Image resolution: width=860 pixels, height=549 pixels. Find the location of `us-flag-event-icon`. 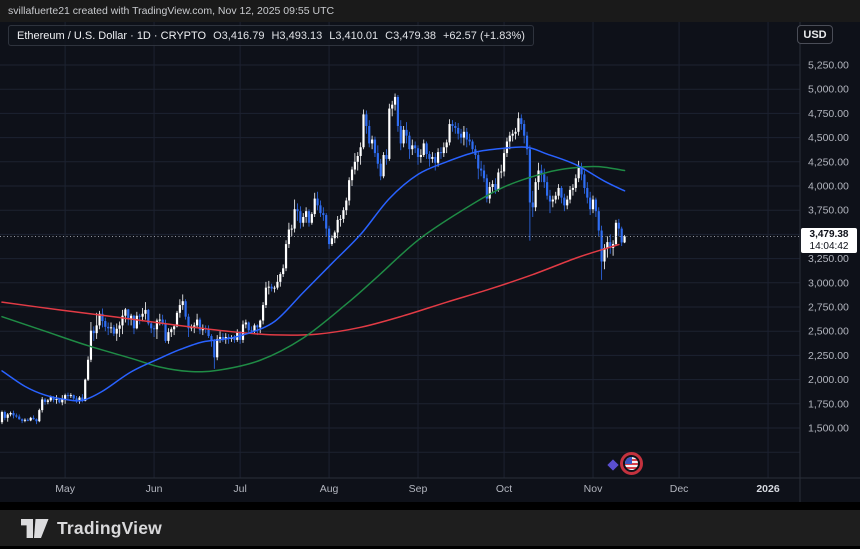

us-flag-event-icon is located at coordinates (631, 464).